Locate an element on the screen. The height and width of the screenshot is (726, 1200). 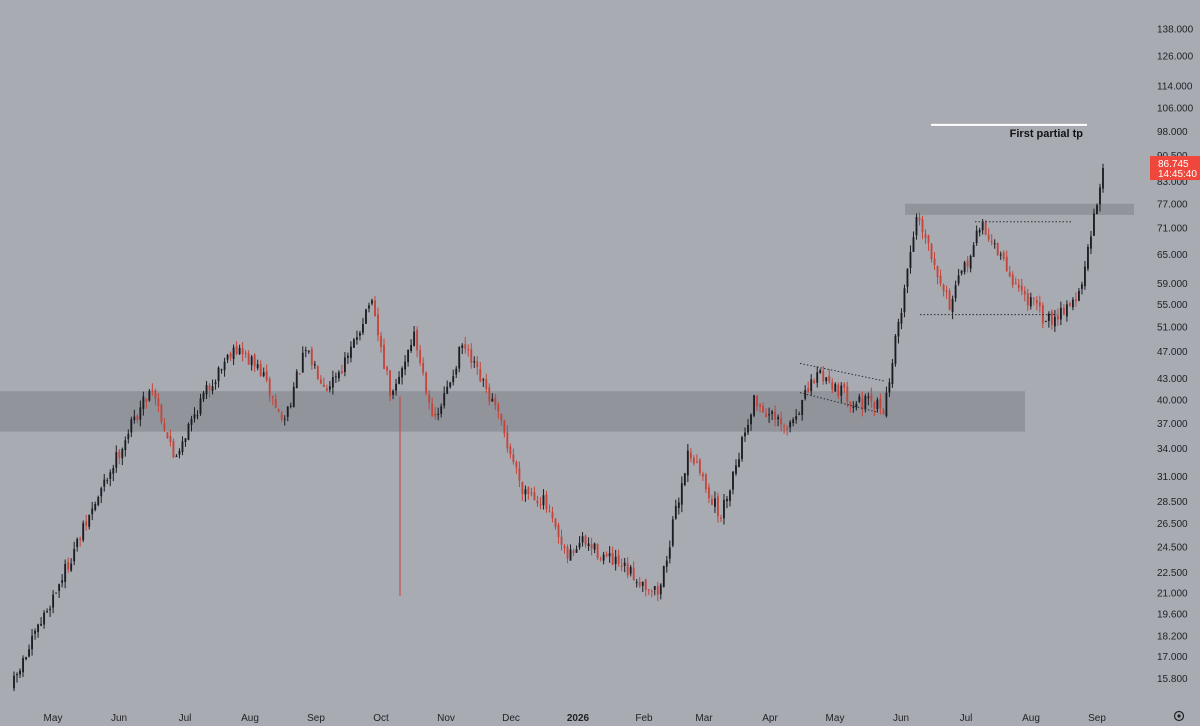
x-tick-label: Mar is located at coordinates (704, 718).